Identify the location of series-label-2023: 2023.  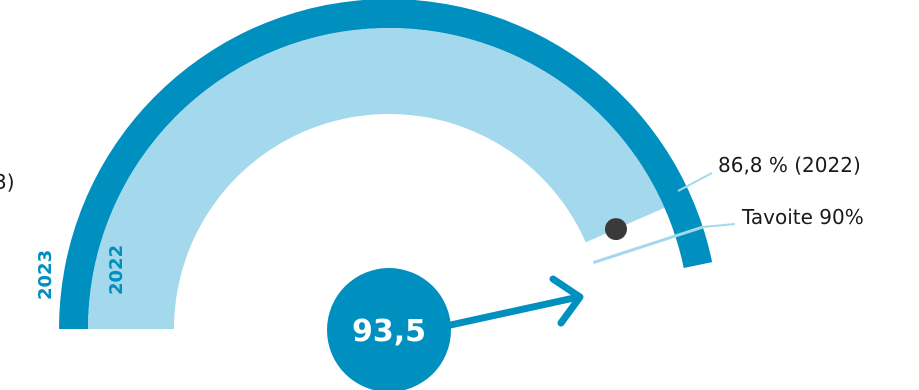
(45, 275).